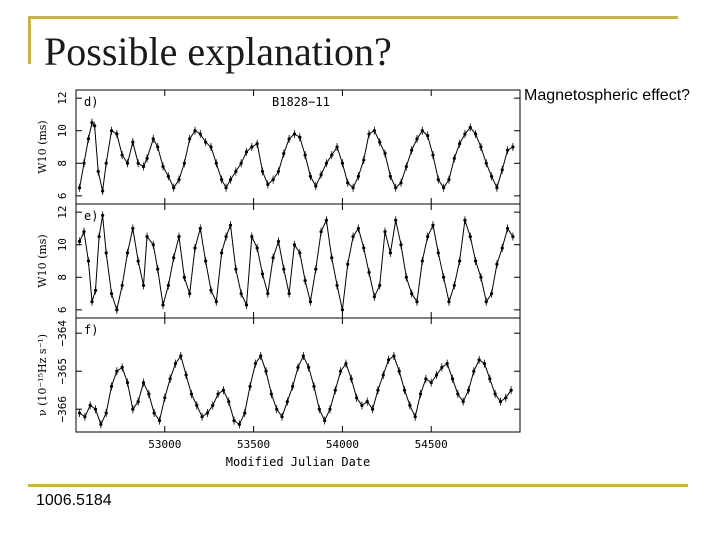  What do you see at coordinates (62, 333) in the screenshot?
I see `y-tick-label: −364` at bounding box center [62, 333].